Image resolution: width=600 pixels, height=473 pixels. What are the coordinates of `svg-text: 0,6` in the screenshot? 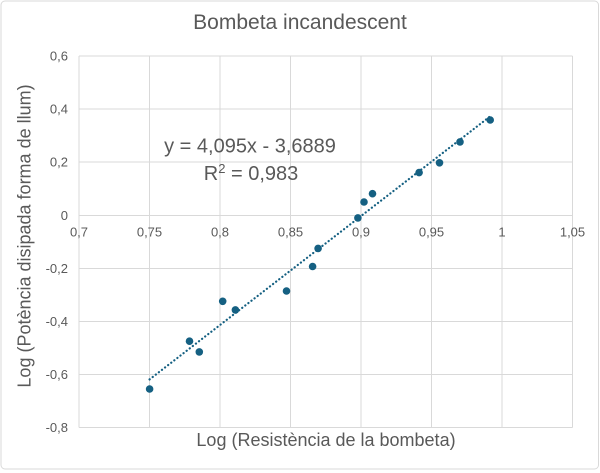 It's located at (59, 56).